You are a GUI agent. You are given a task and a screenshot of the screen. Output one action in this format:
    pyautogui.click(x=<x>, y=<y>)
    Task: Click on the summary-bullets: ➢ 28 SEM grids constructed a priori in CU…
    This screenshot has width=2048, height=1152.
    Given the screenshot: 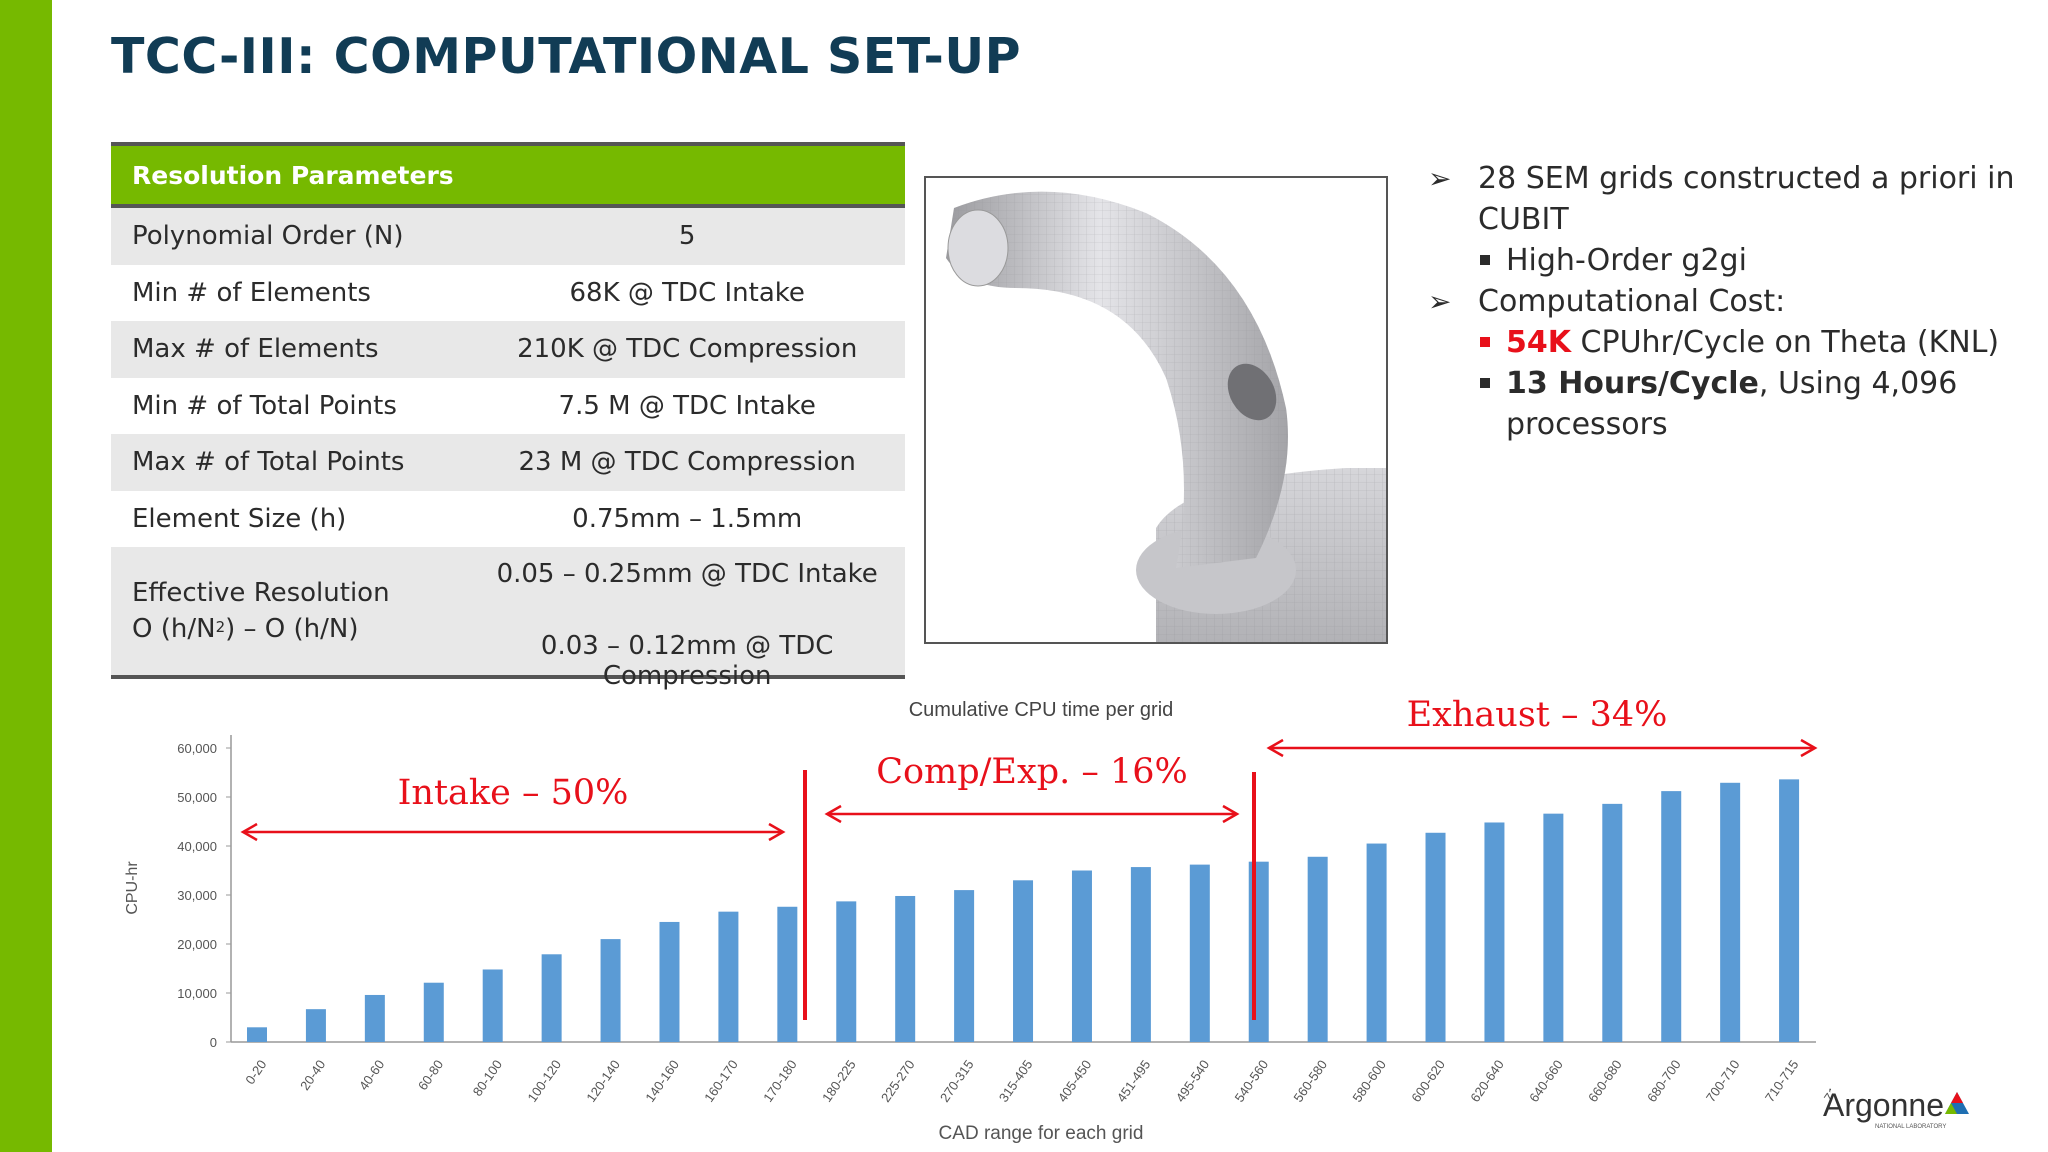 What is the action you would take?
    pyautogui.click(x=1728, y=301)
    